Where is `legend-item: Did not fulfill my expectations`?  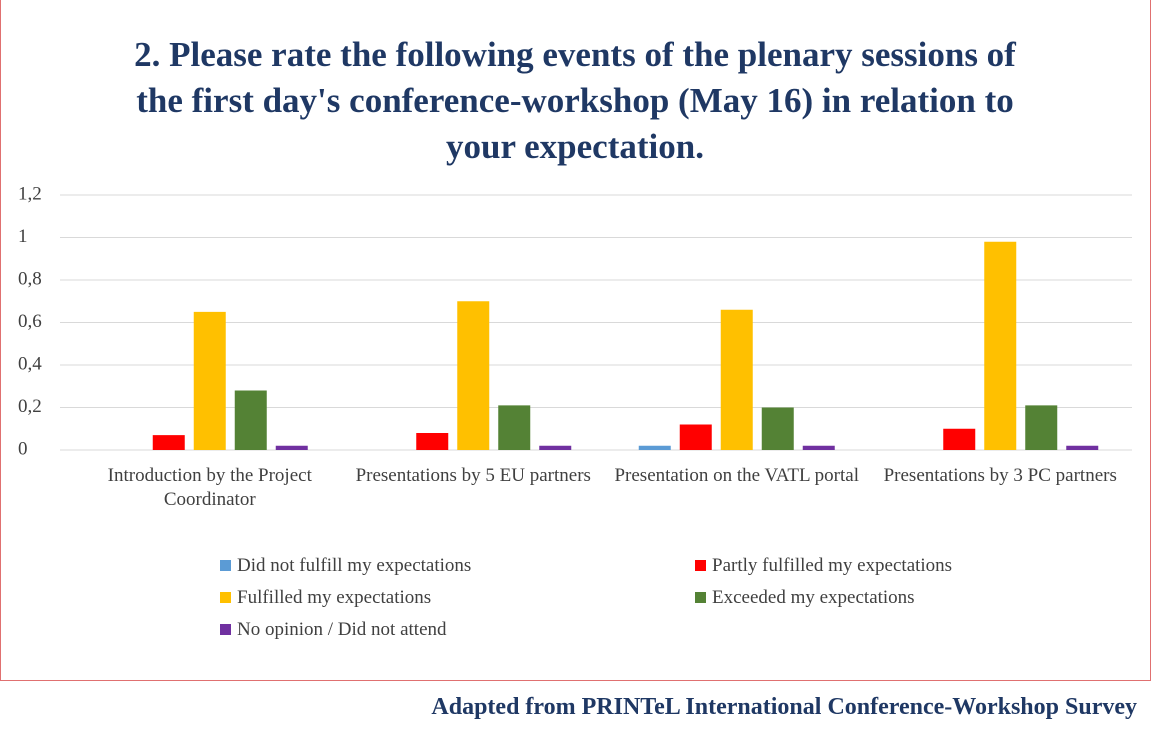 legend-item: Did not fulfill my expectations is located at coordinates (345, 566).